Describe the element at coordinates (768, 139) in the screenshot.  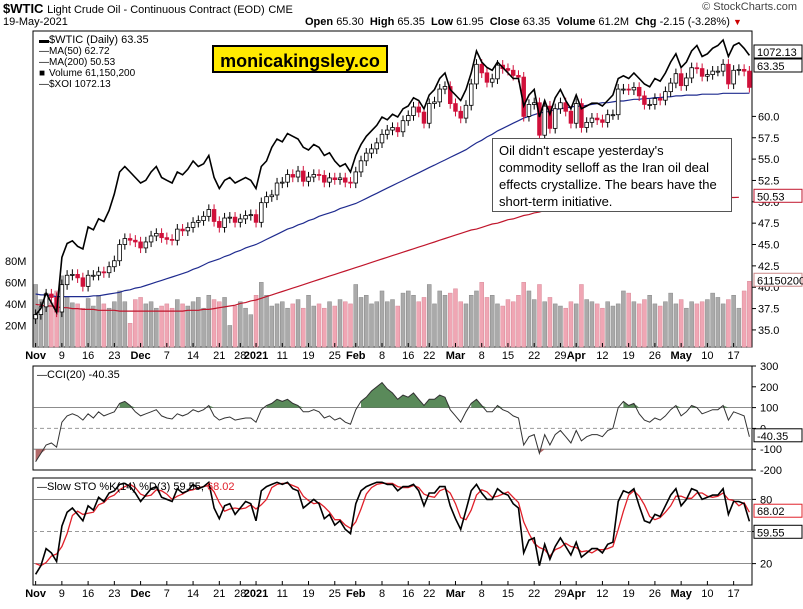
I see `price-tick-label: 57.5` at that location.